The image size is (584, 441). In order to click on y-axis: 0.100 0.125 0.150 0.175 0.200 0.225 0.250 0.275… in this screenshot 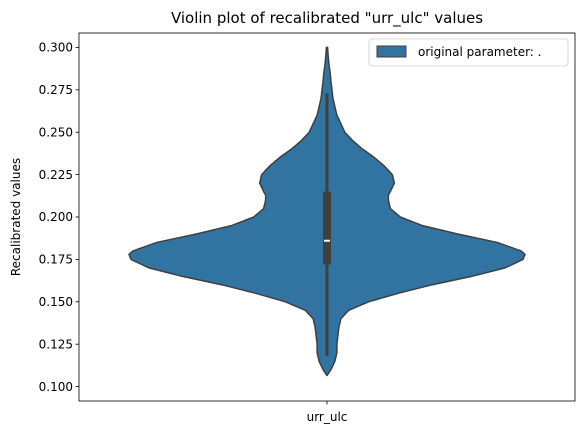, I will do `click(59, 217)`.